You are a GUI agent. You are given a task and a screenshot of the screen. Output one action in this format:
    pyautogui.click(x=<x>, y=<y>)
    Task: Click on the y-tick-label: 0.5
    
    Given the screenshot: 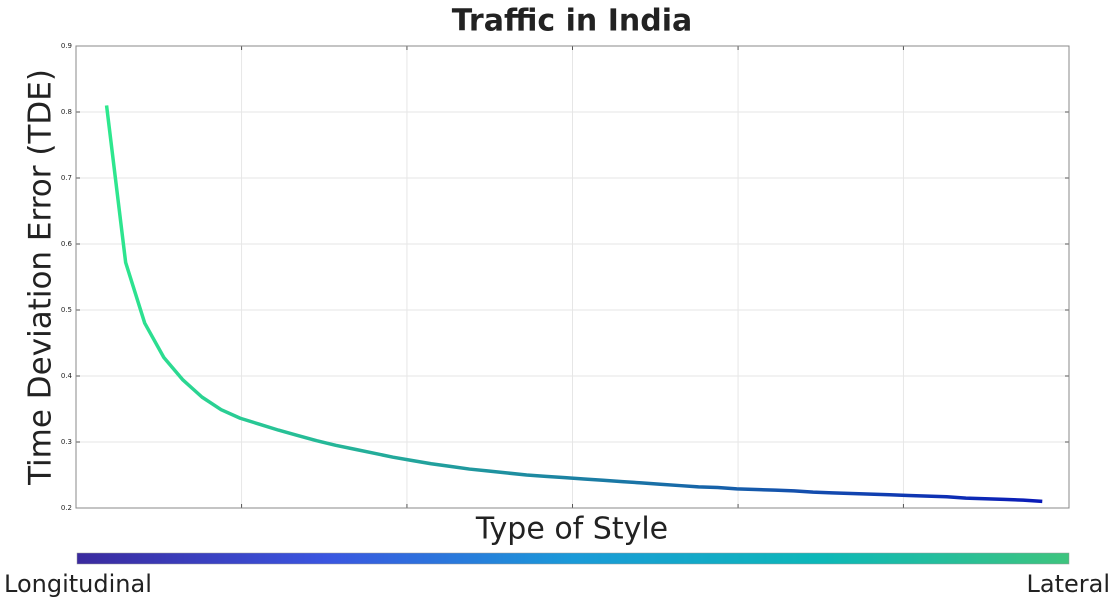 What is the action you would take?
    pyautogui.click(x=66, y=310)
    